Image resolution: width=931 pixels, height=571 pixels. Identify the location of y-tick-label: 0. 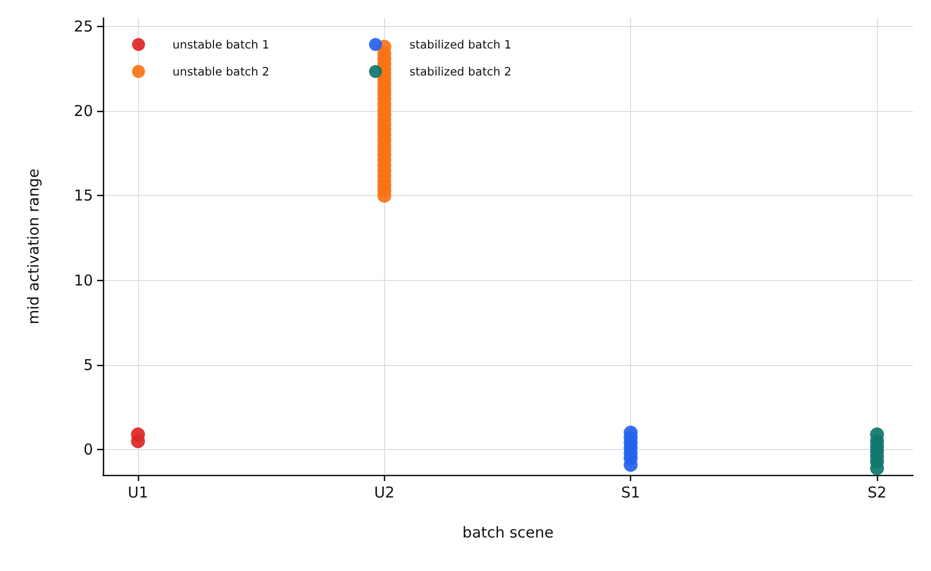
(88, 449).